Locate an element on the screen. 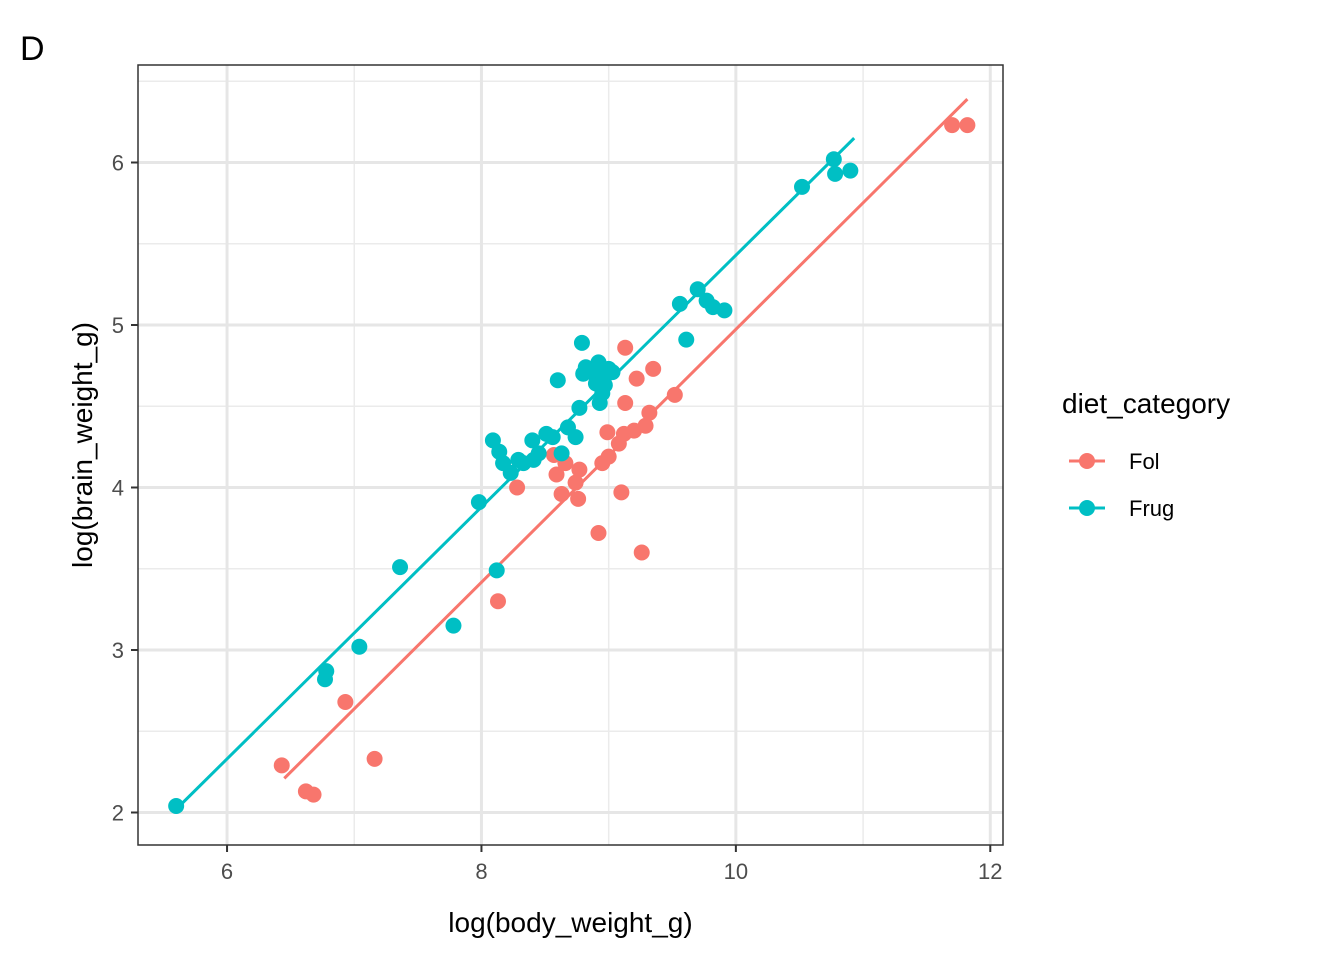 The image size is (1344, 960). y-axis-title: log(brain_weight_g) is located at coordinates (82, 445).